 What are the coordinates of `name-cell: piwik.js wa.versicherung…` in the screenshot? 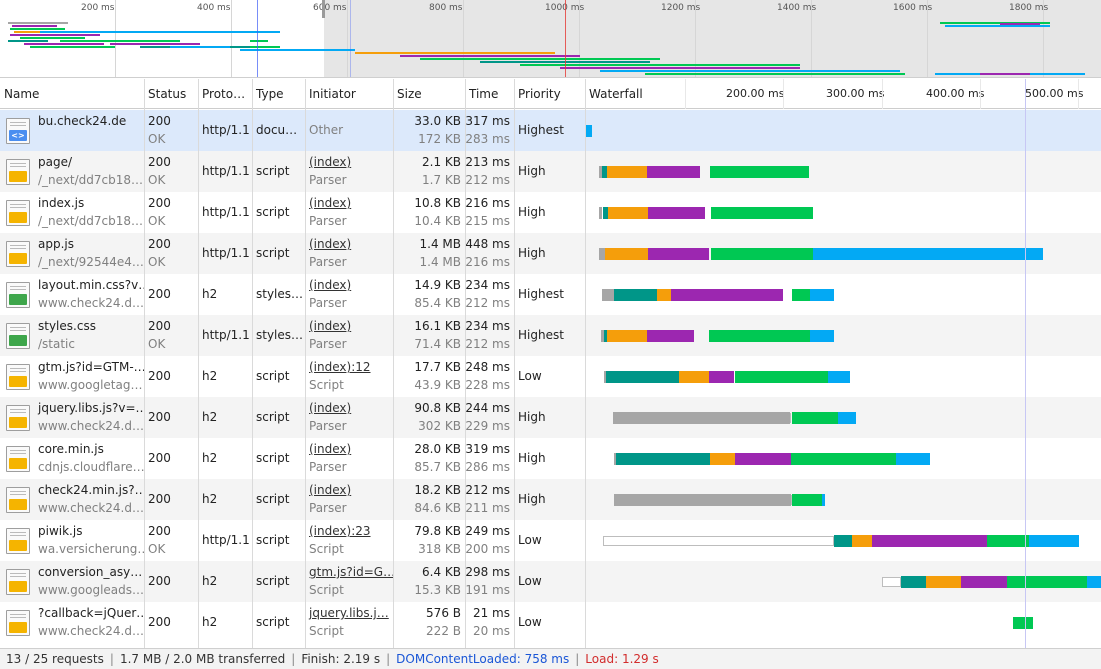 It's located at (72, 540).